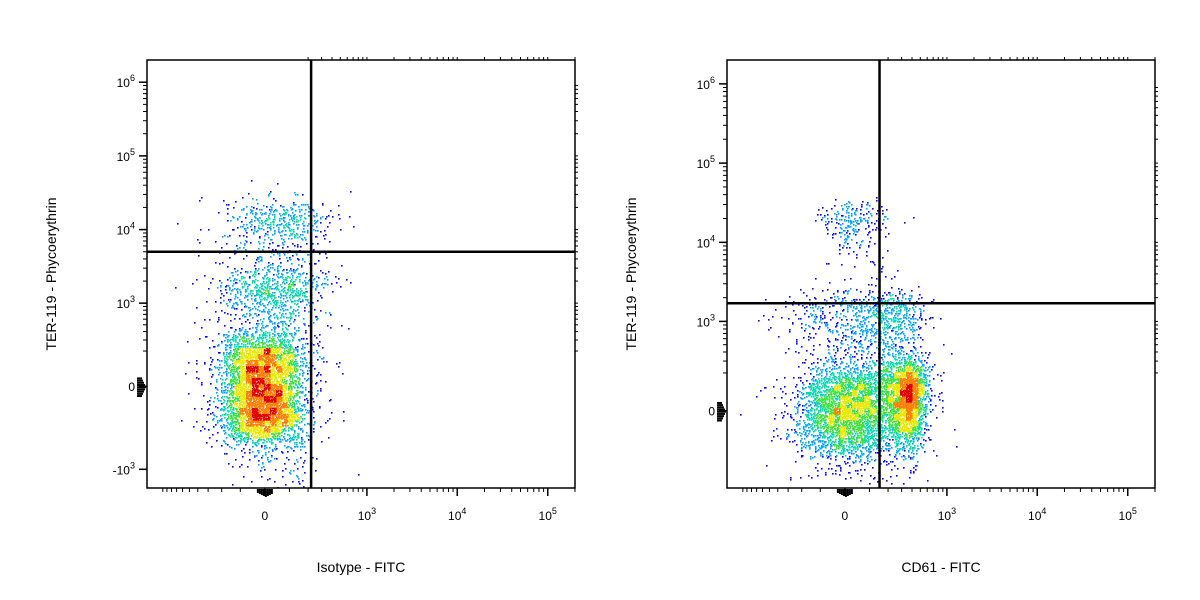  I want to click on y-tick-label: -103, so click(124, 468).